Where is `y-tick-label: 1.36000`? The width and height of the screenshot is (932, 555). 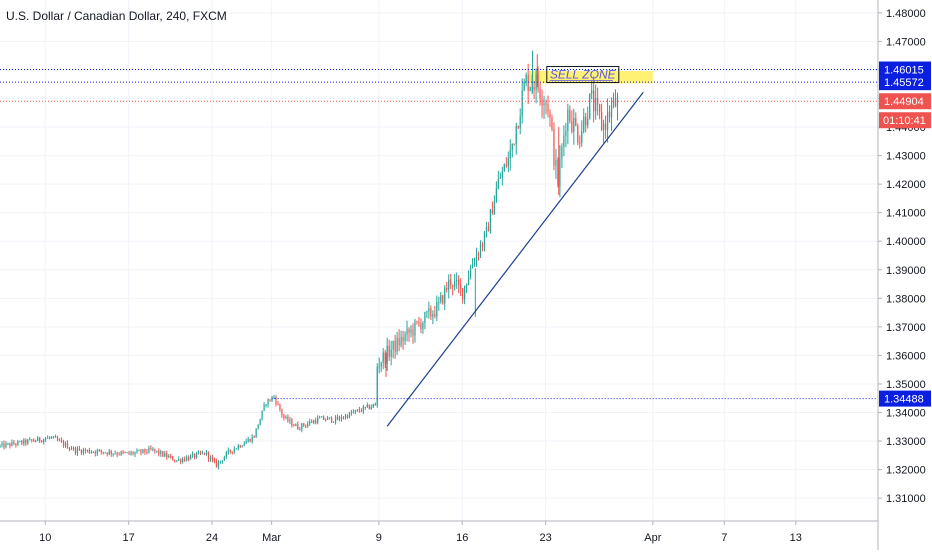
y-tick-label: 1.36000 is located at coordinates (906, 356).